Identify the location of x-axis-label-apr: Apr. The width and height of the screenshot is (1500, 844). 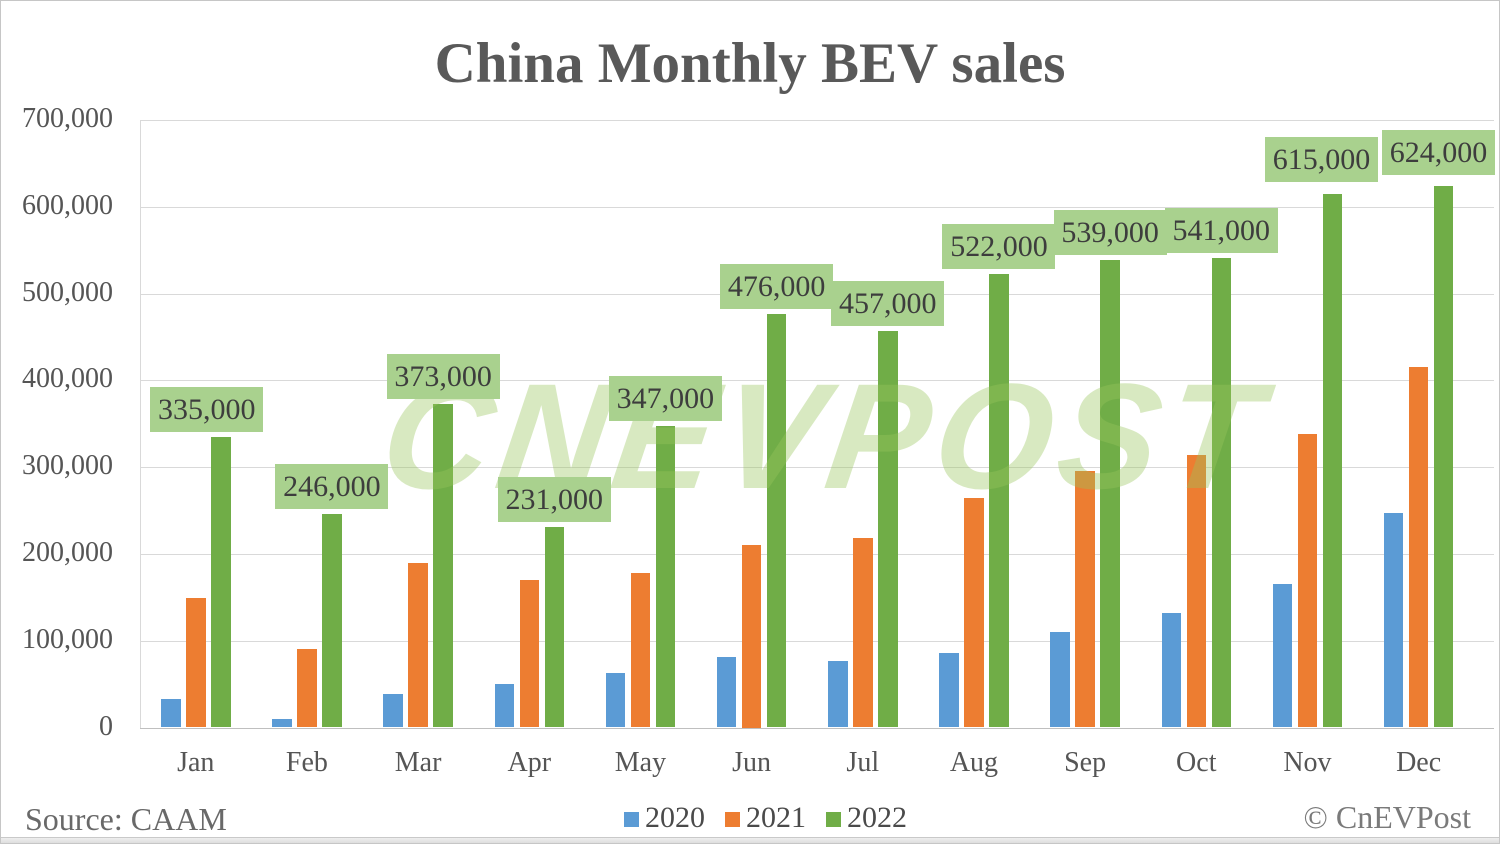
(529, 762).